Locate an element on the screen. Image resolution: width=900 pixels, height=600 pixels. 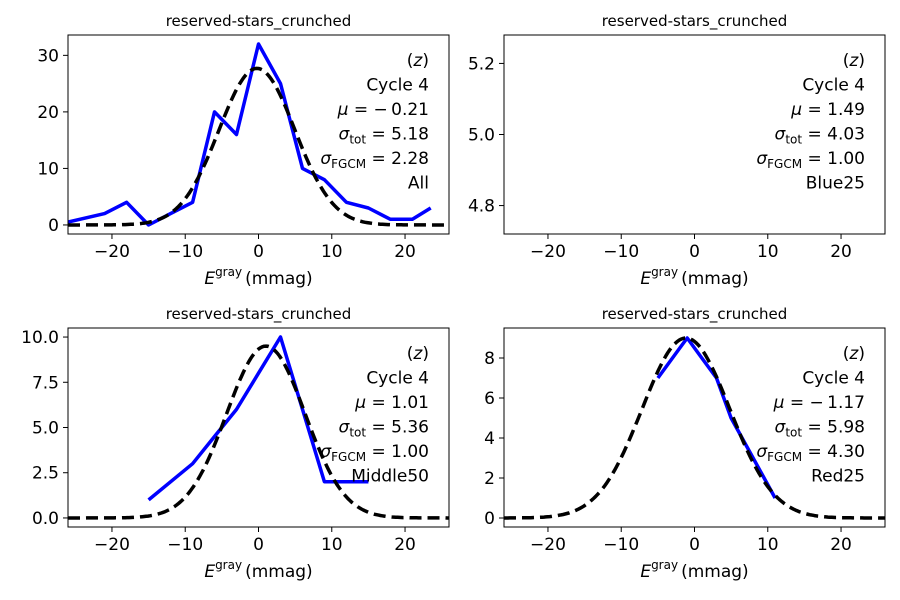
y-tick-label: 30 is located at coordinates (48, 56).